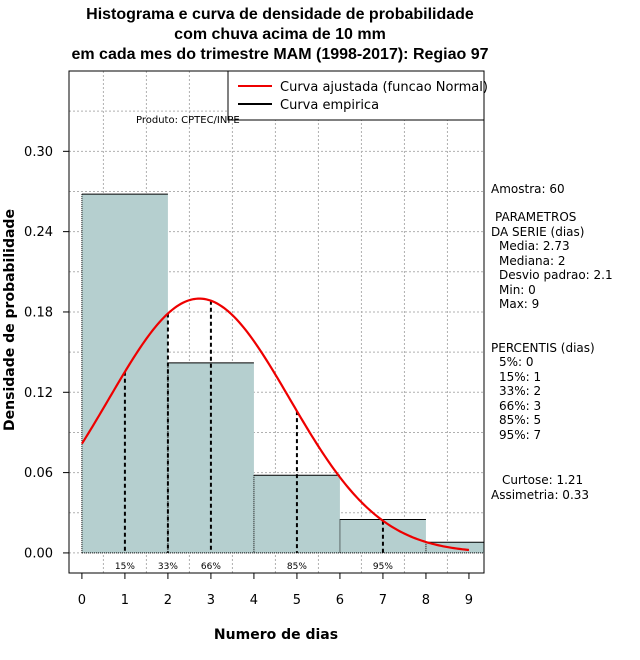 The height and width of the screenshot is (660, 640). What do you see at coordinates (297, 567) in the screenshot?
I see `percentile-label-3: 85%` at bounding box center [297, 567].